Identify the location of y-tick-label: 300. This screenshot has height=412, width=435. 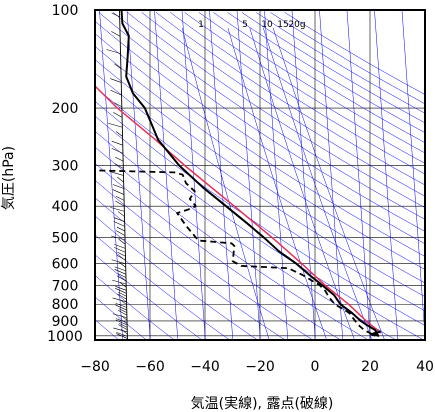
(65, 166).